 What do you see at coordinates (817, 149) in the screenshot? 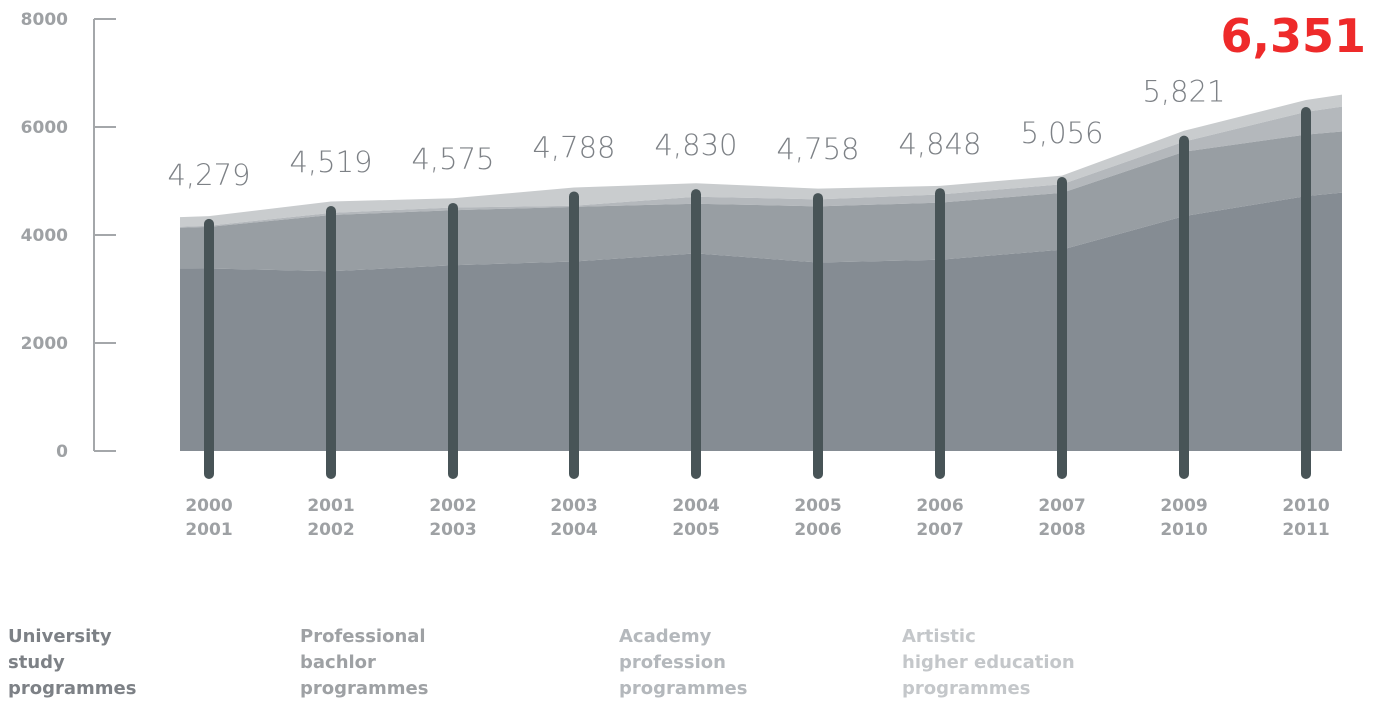
I see `total-label: 4,758` at bounding box center [817, 149].